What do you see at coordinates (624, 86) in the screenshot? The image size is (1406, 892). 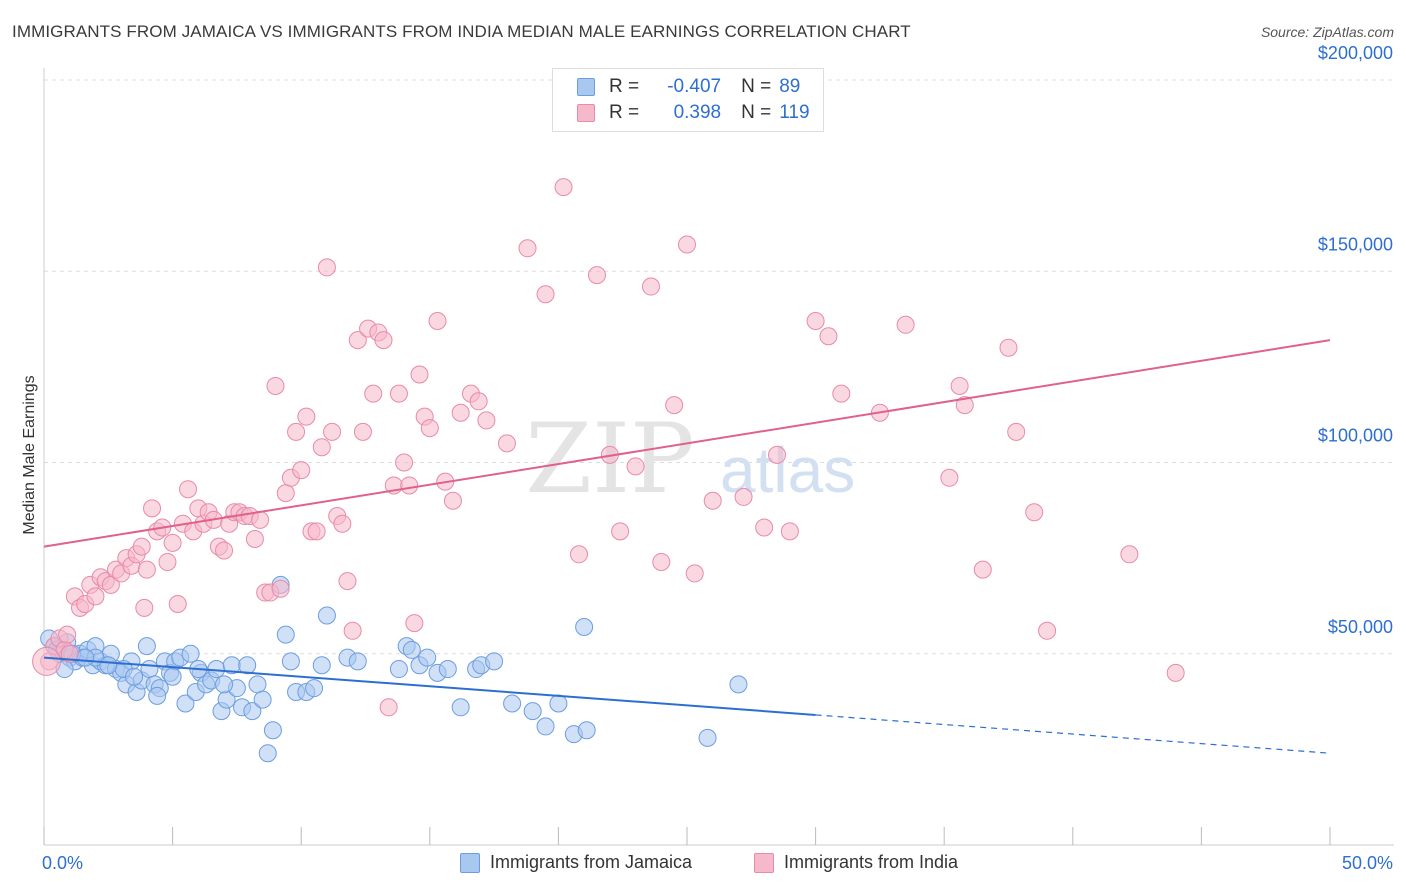 I see `r-label: R =` at bounding box center [624, 86].